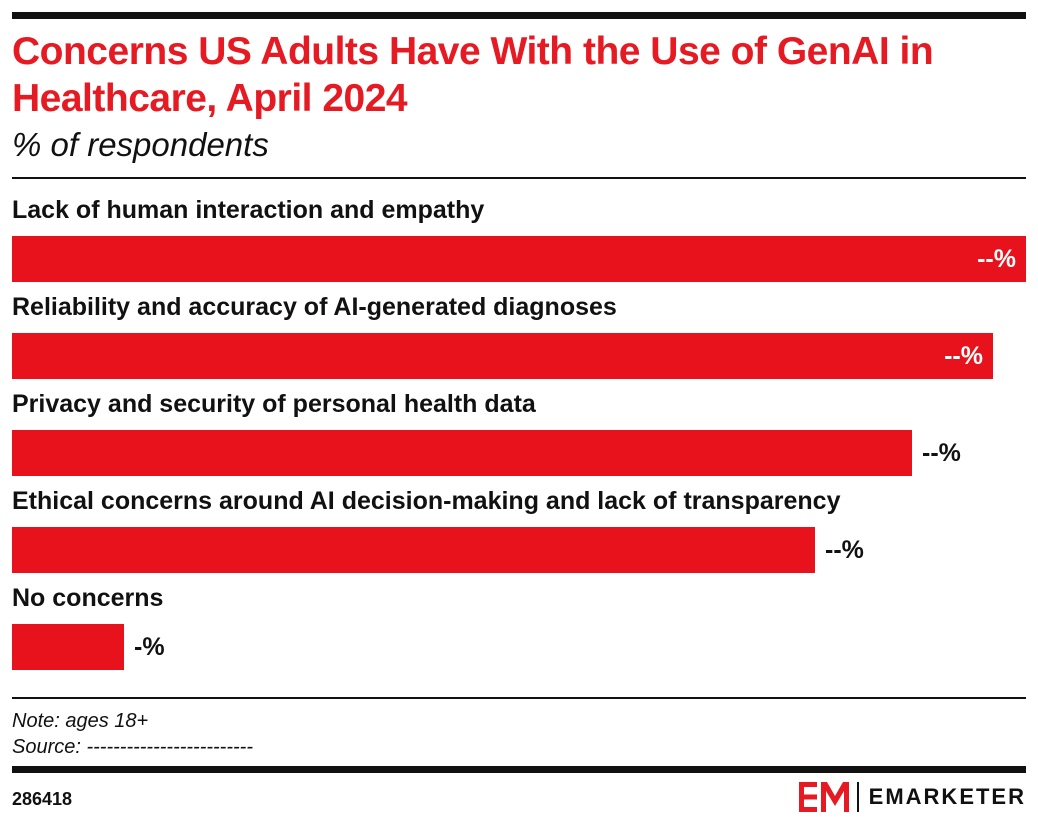 The height and width of the screenshot is (827, 1038). I want to click on footer-divider, so click(519, 698).